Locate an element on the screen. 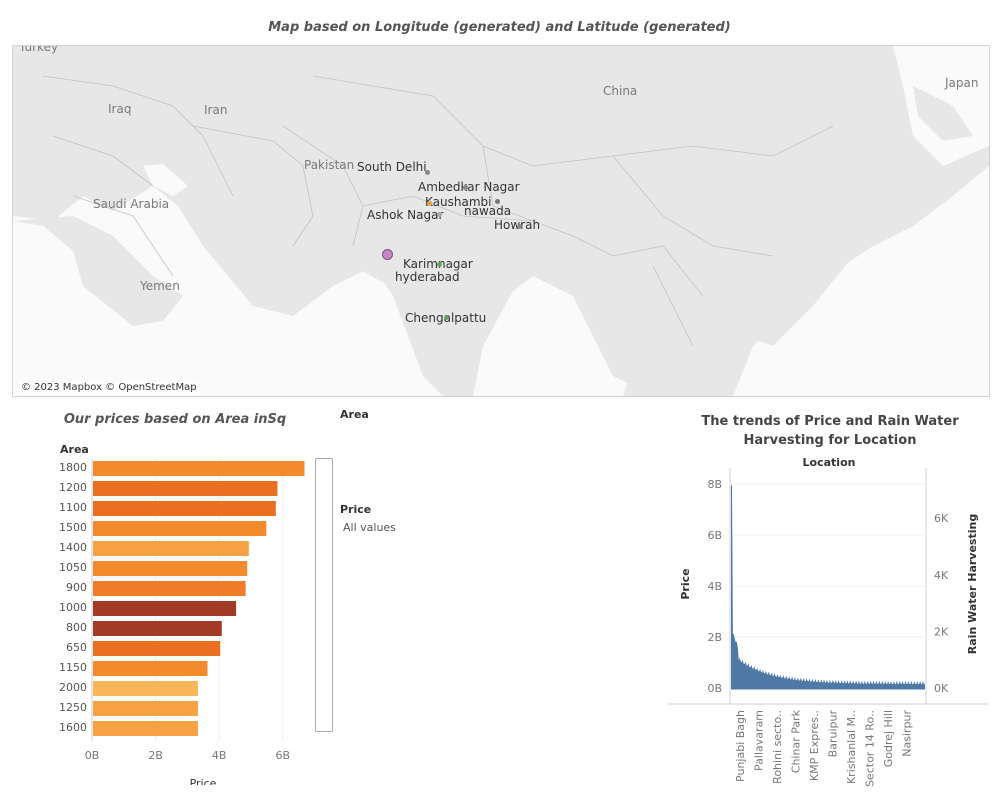 Image resolution: width=999 pixels, height=799 pixels. bar-chart-title: Our prices based on Area inSq is located at coordinates (175, 419).